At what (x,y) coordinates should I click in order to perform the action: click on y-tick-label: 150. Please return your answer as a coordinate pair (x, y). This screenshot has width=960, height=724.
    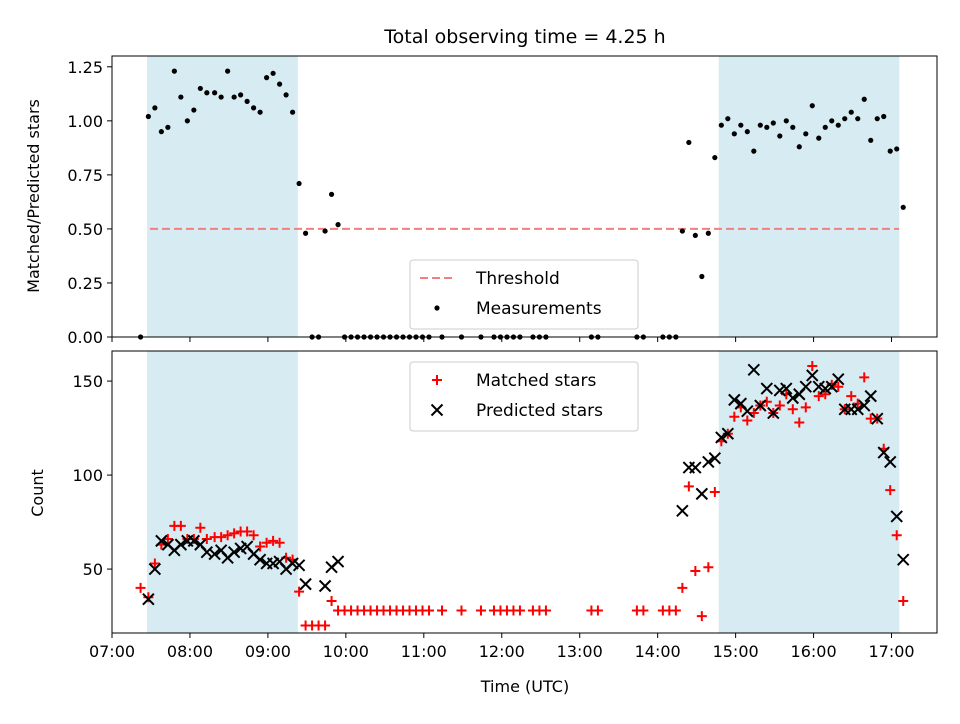
    Looking at the image, I should click on (87, 381).